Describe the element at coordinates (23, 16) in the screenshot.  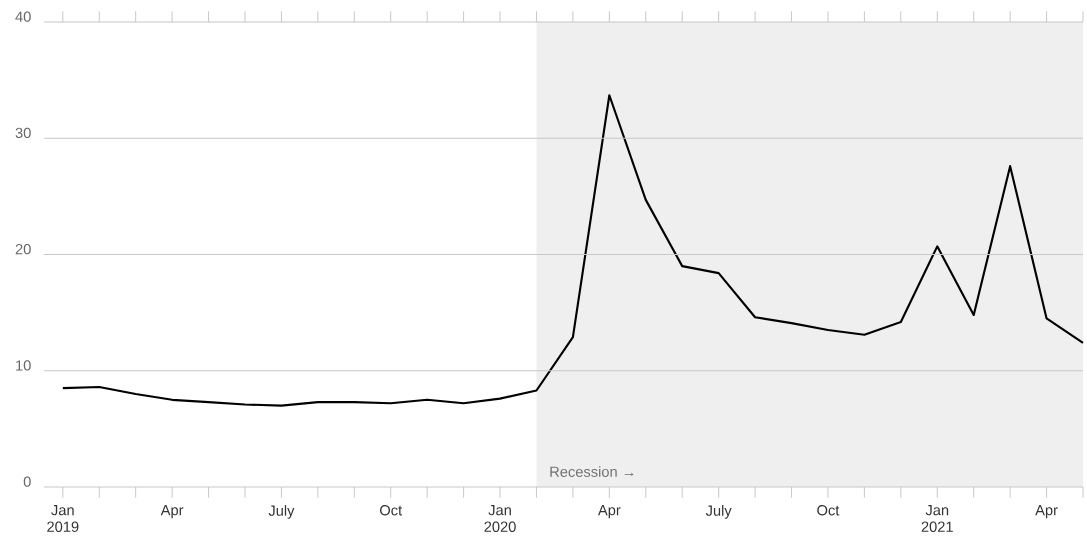
I see `y-tick-label: 40` at that location.